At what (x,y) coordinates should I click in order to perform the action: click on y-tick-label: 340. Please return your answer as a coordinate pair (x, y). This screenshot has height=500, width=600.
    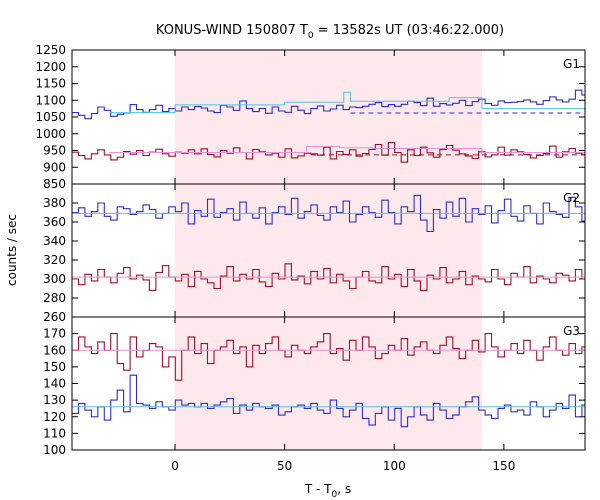
    Looking at the image, I should click on (54, 241).